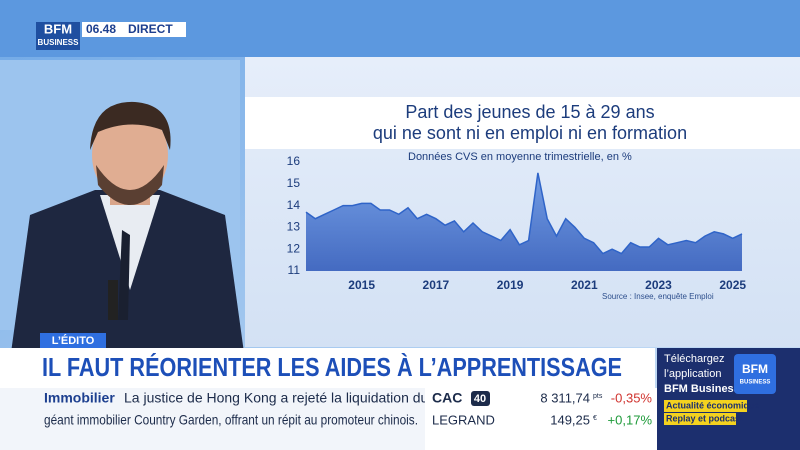 Image resolution: width=800 pixels, height=450 pixels. Describe the element at coordinates (713, 405) in the screenshot. I see `promo-tag: Actualité économique` at that location.